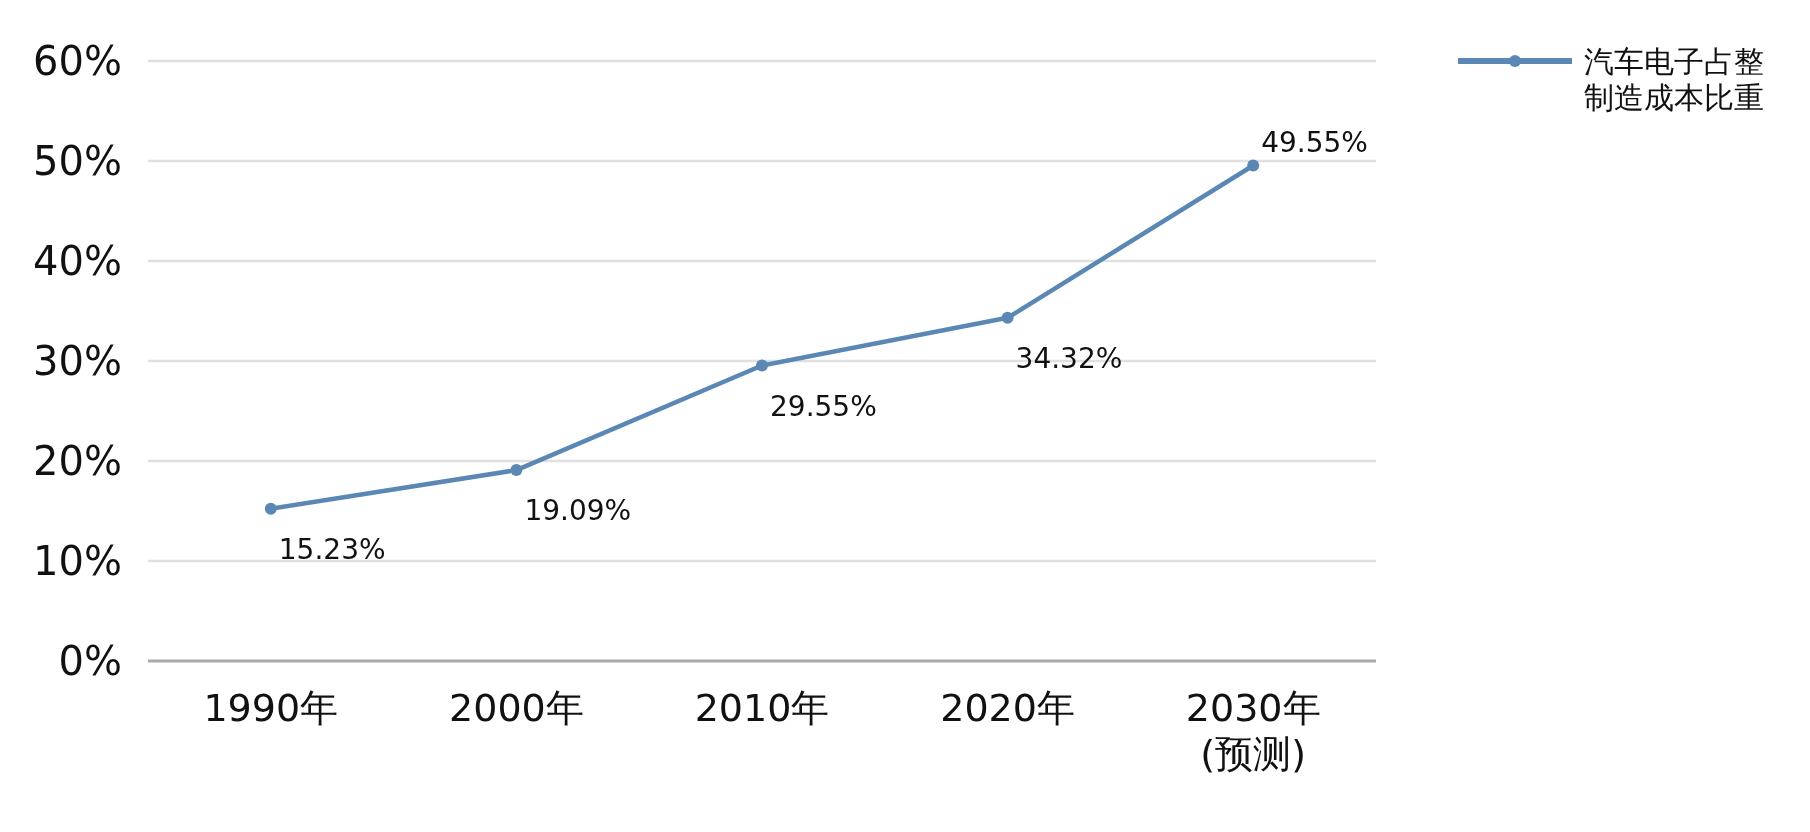  I want to click on x-tick-label: 2000年, so click(516, 708).